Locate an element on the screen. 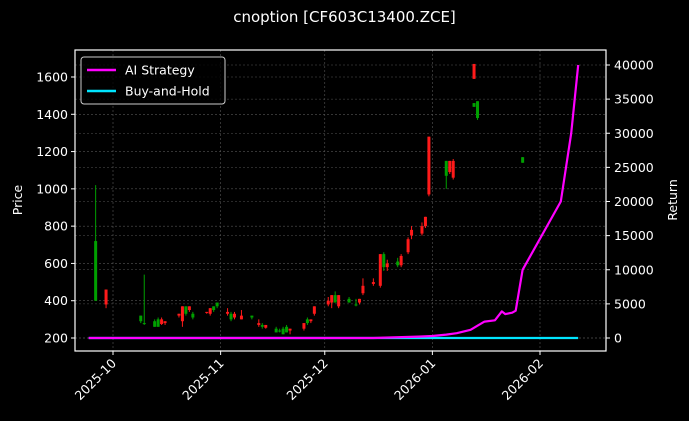 This screenshot has height=421, width=689. right-tick-label: 20000 is located at coordinates (634, 201).